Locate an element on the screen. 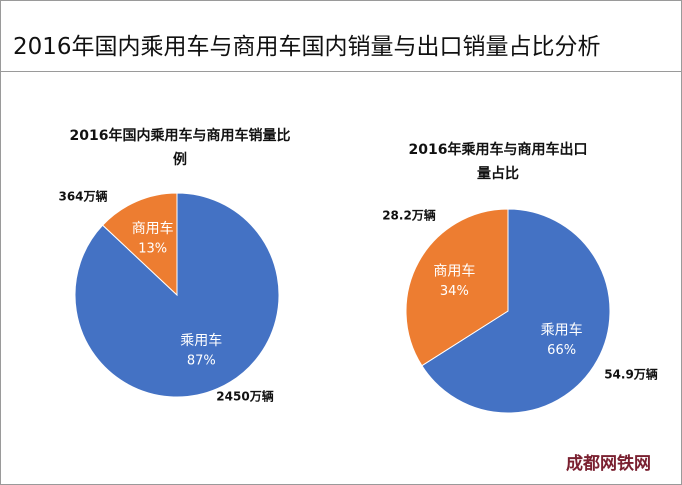  slice-value-label: 13% is located at coordinates (152, 248).